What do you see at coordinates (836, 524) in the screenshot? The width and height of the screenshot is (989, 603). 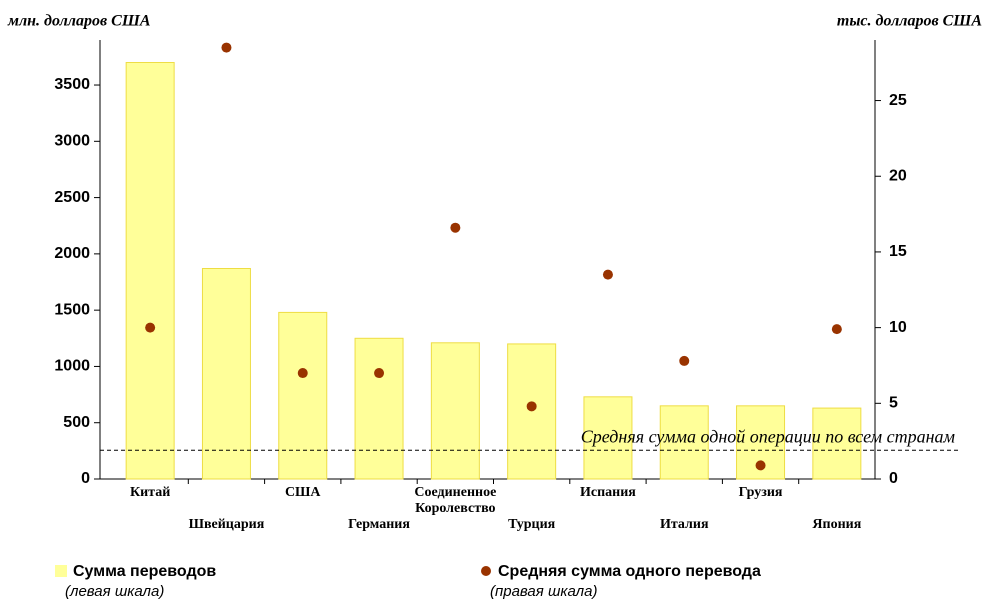 I see `x-tick-label: Япония` at bounding box center [836, 524].